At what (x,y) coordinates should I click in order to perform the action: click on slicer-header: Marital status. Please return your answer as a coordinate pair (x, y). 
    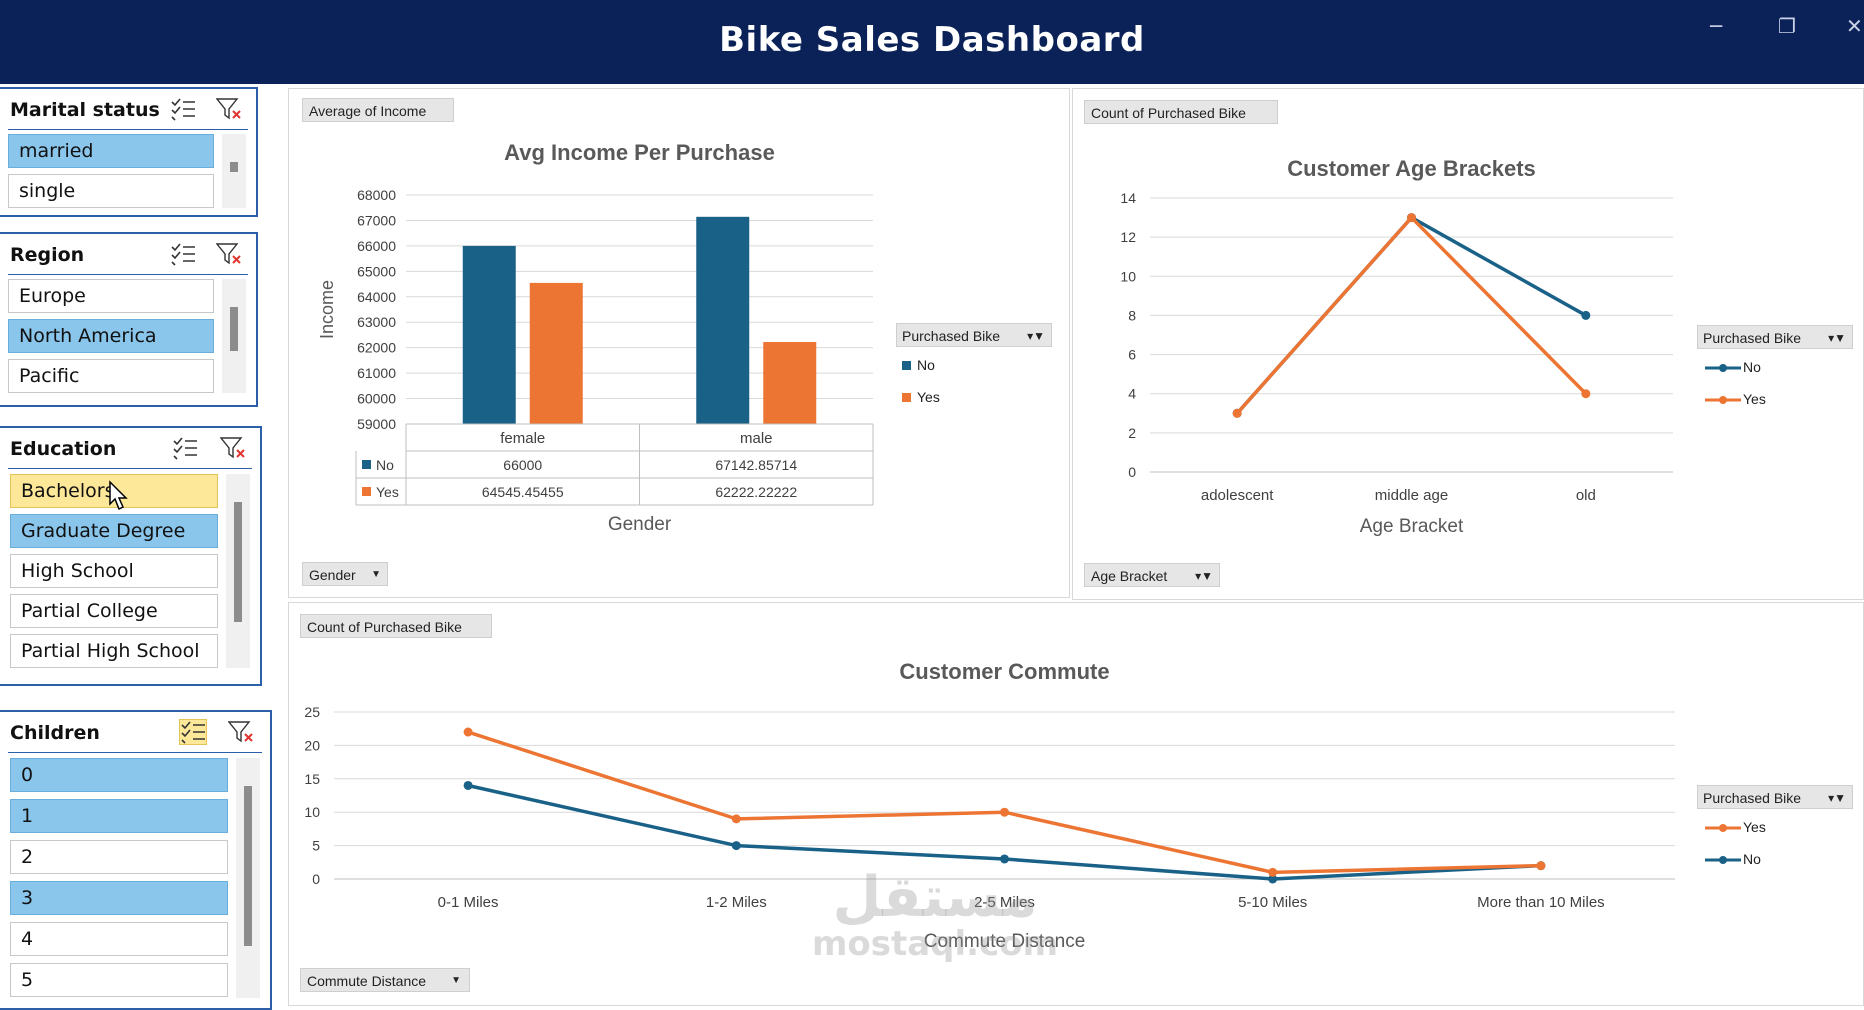
    Looking at the image, I should click on (128, 109).